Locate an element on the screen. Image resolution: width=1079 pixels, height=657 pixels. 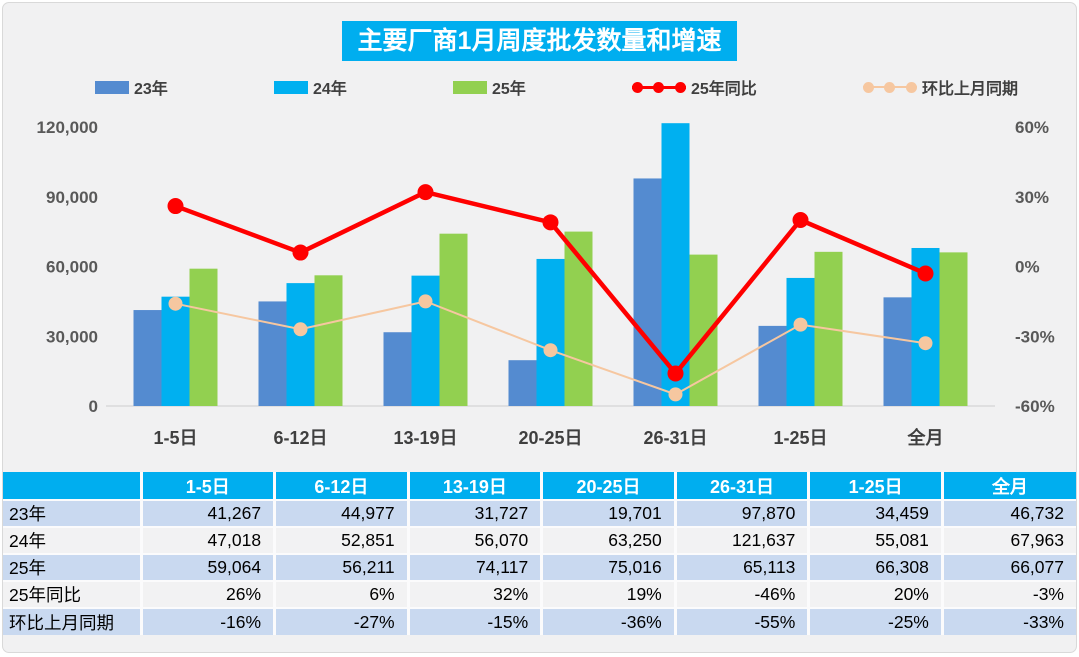
table-header-row: 1-5日 6-12日 13-19日 20-25日 26-31日 1-25日 全月 is located at coordinates (539, 486).